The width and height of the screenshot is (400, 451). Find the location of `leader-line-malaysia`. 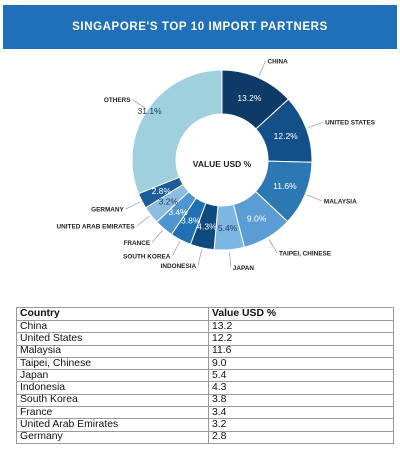

leader-line-malaysia is located at coordinates (314, 198).